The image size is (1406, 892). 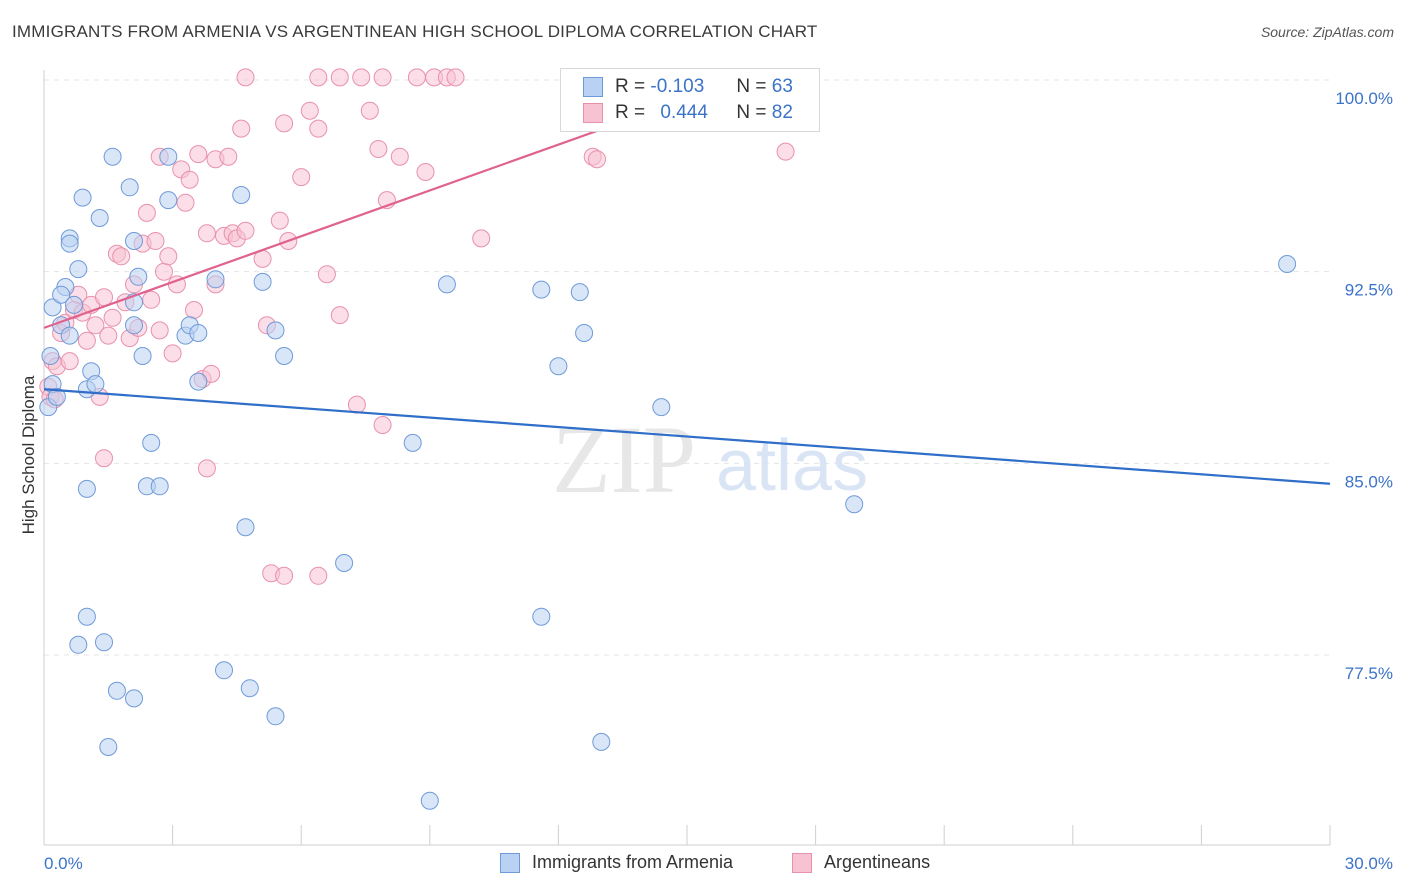 I want to click on watermark-zip: ZIP, so click(x=624, y=459).